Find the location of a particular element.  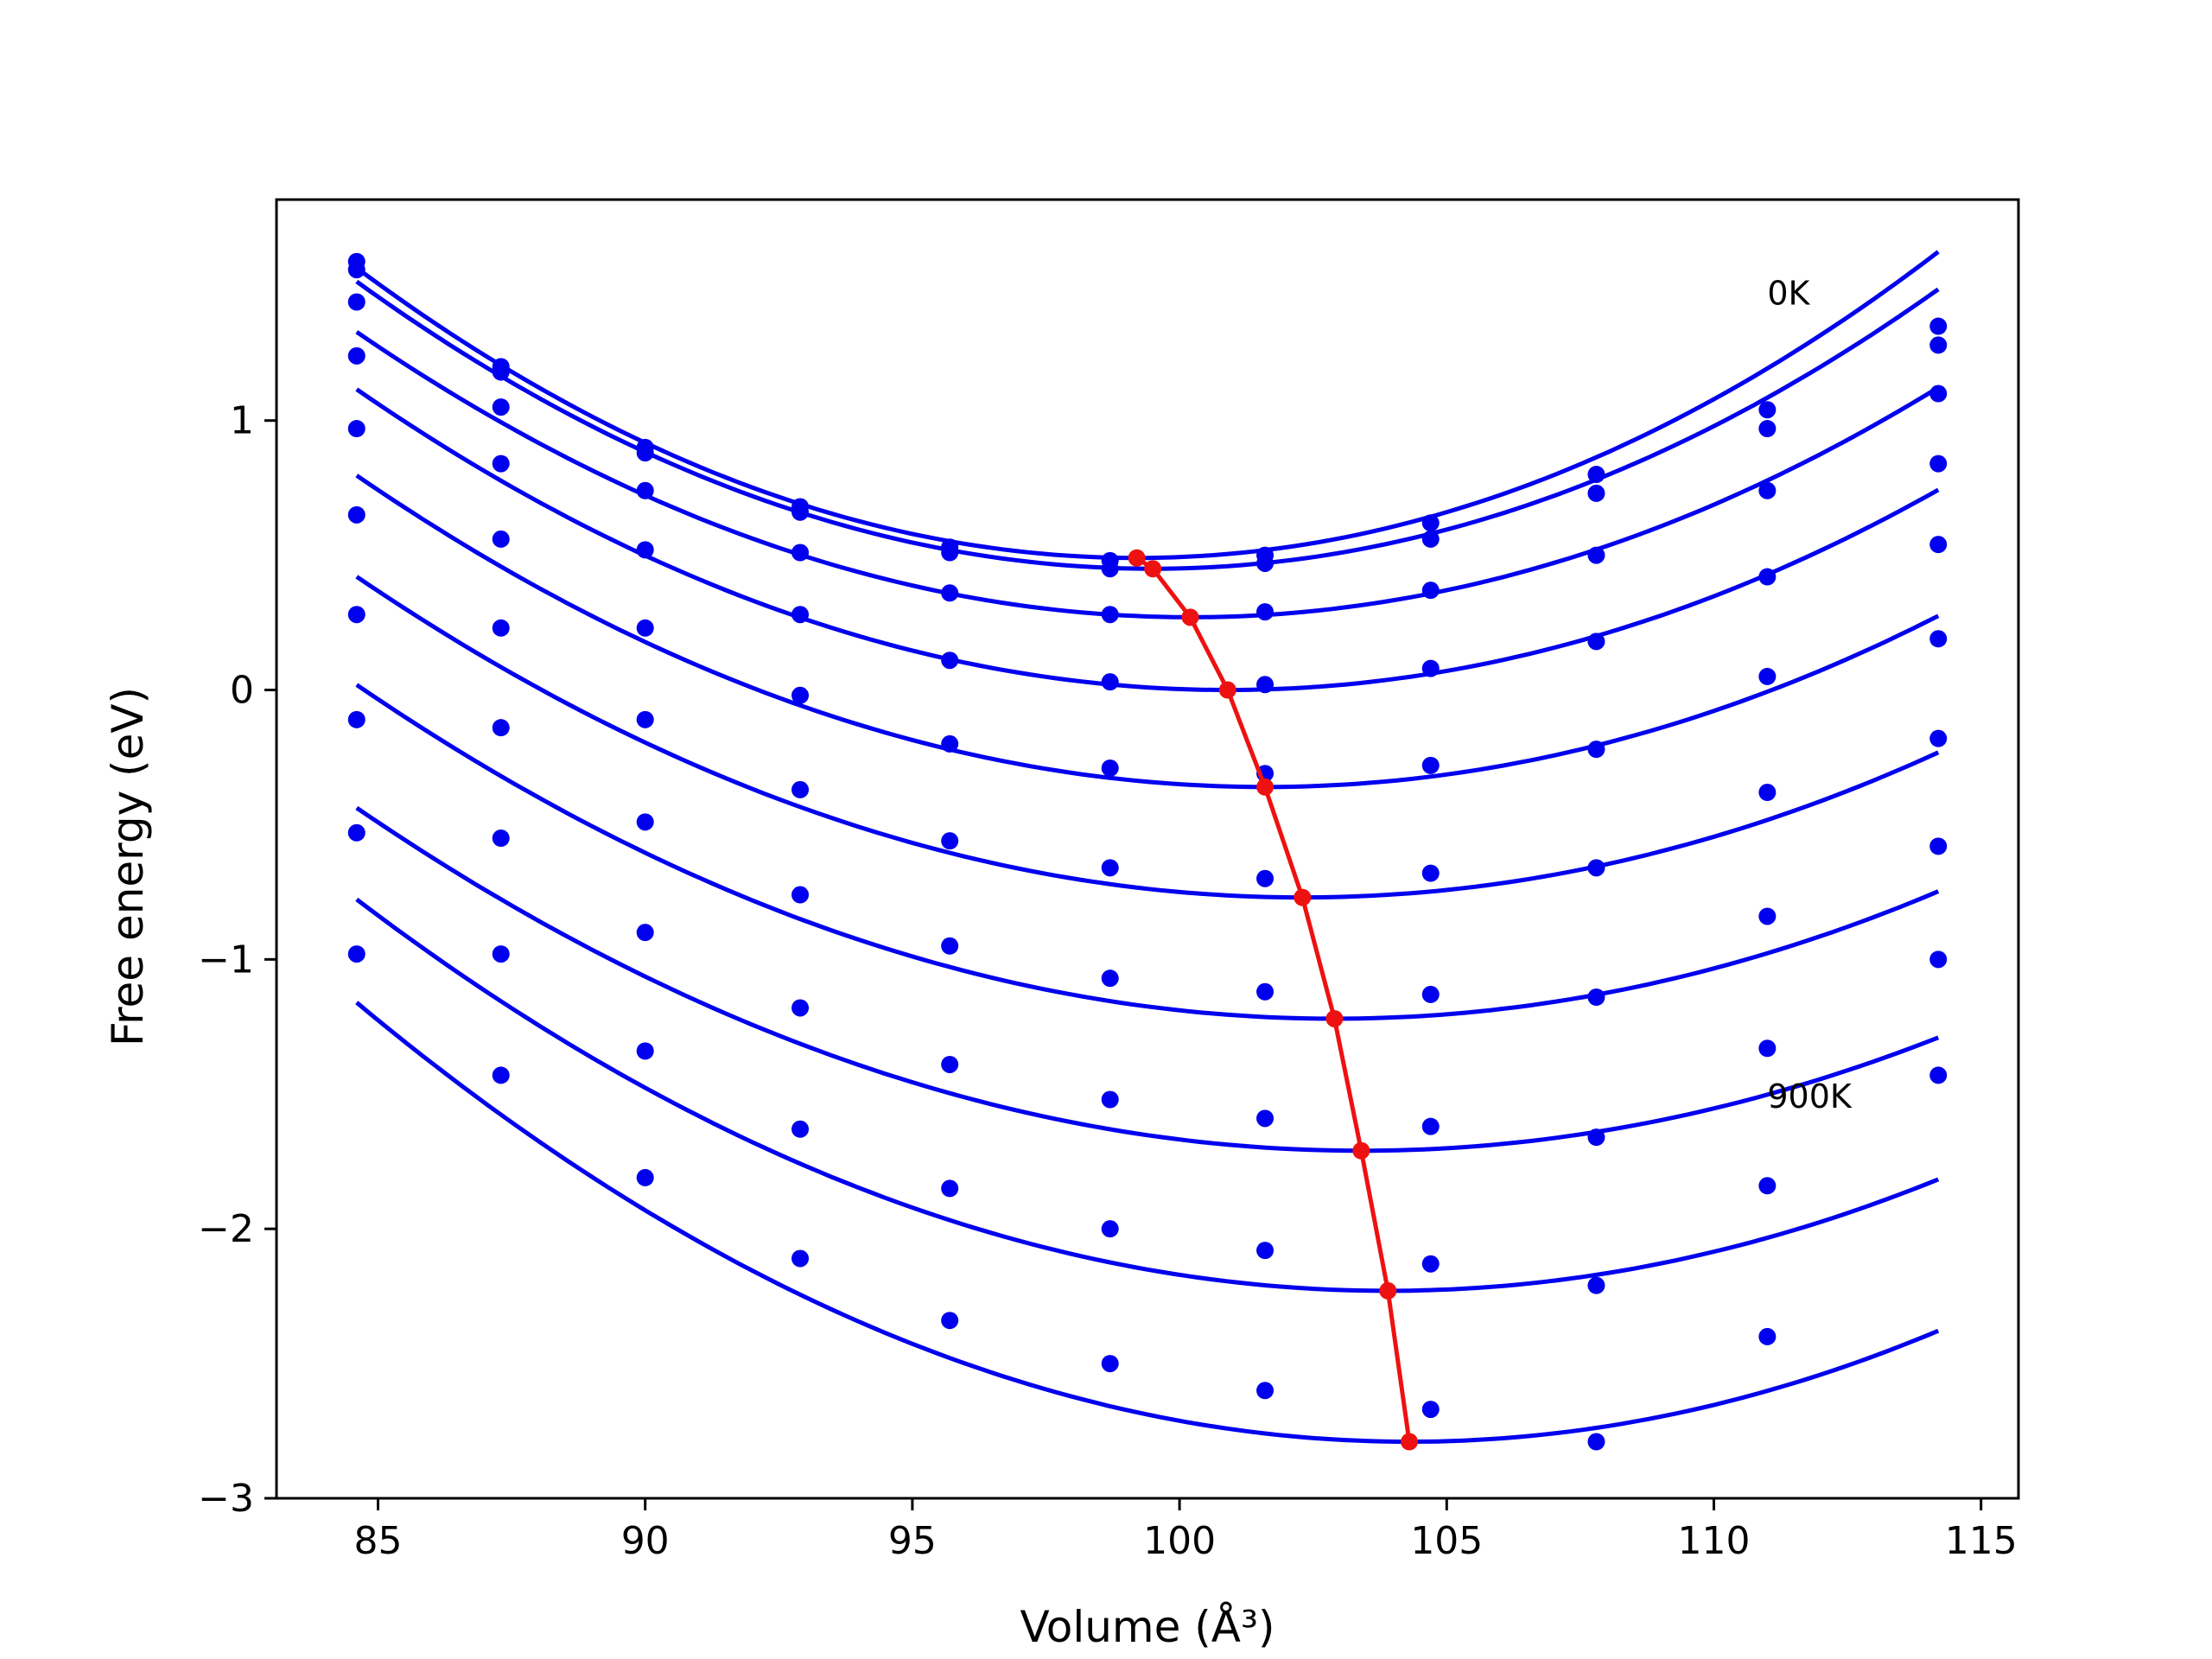

y-axis: −3 −2 −1 0 1 is located at coordinates (237, 960).